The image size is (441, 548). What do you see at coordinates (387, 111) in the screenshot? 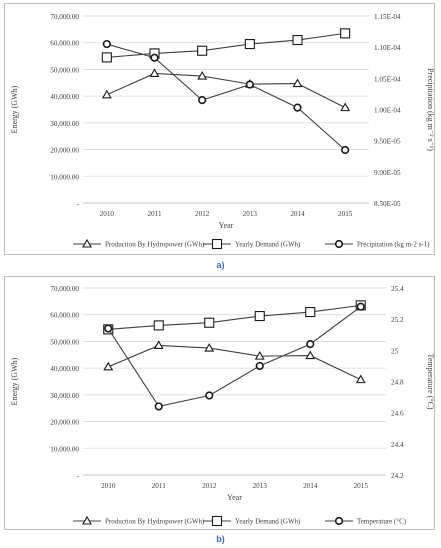
I see `y2-tick-label: 1.00E-04` at bounding box center [387, 111].